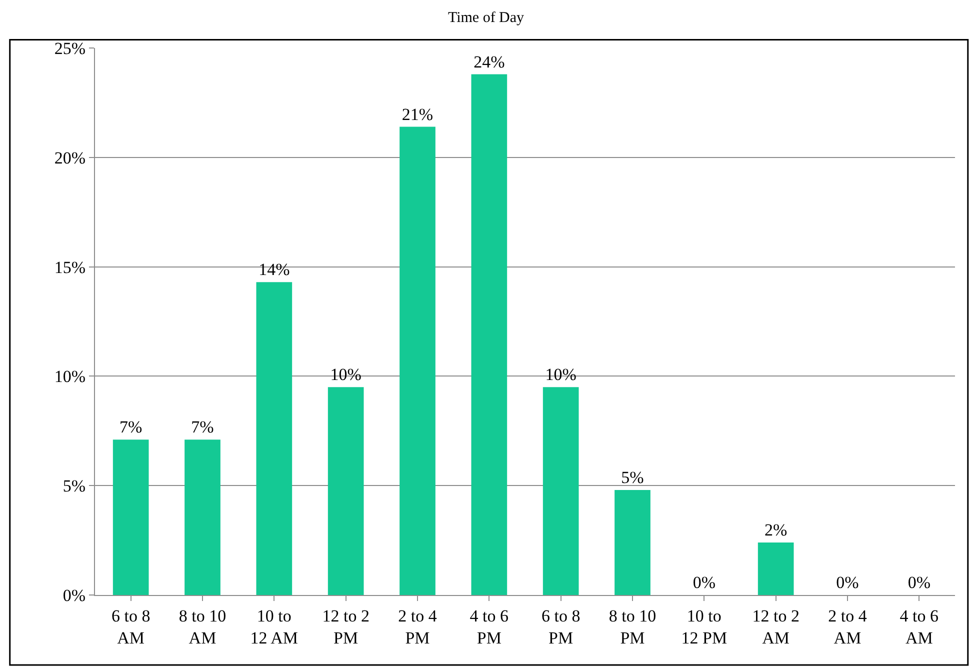 Image resolution: width=972 pixels, height=671 pixels. I want to click on y-tick-label: 25%, so click(70, 48).